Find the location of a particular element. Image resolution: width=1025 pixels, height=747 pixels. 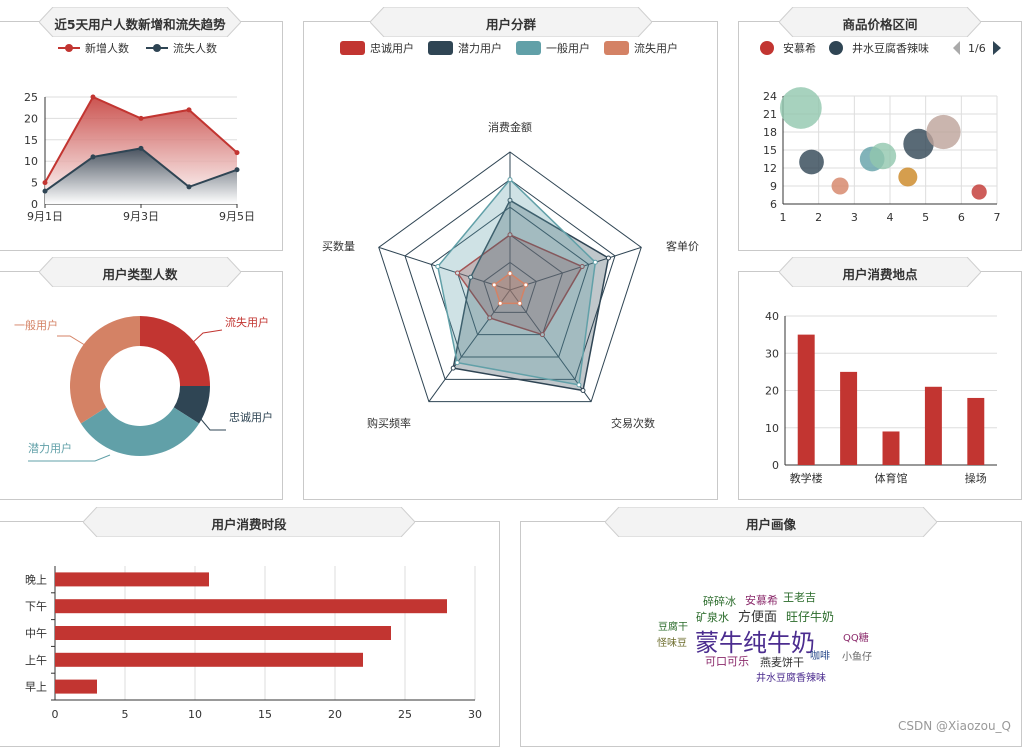

word-cloud-word: 蒙牛纯牛奶 is located at coordinates (755, 643).